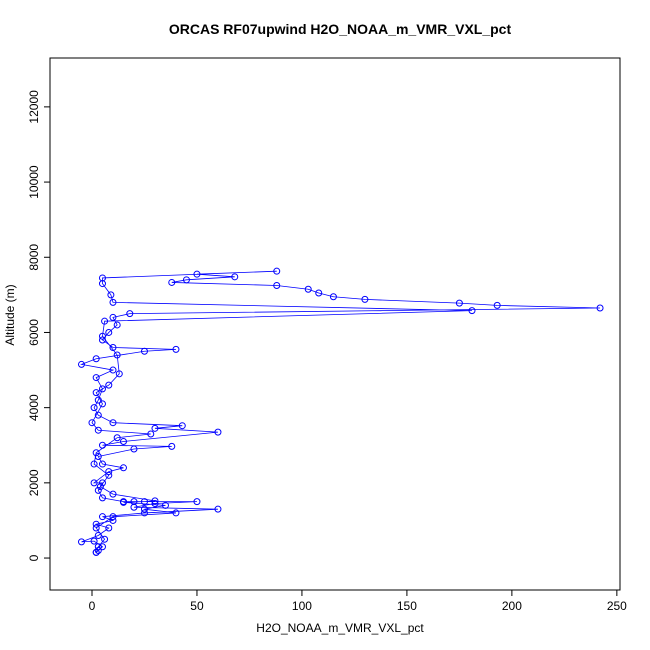  Describe the element at coordinates (34, 407) in the screenshot. I see `y-tick-label: 4000` at that location.